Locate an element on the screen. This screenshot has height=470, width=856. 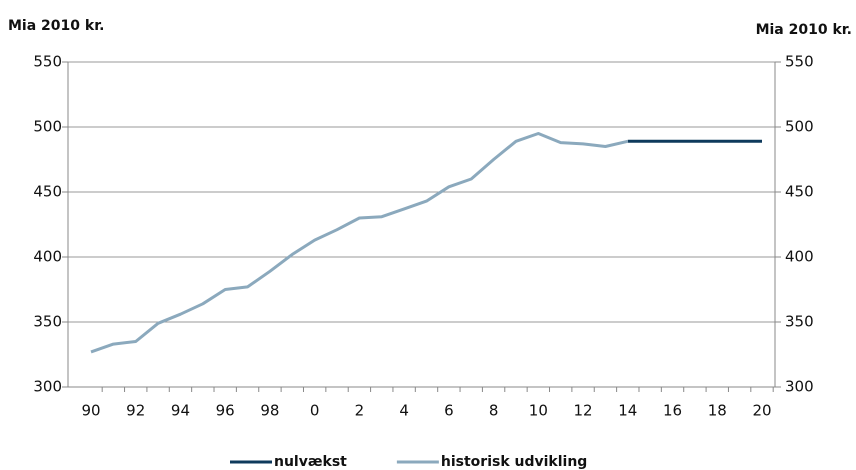
y2-tick-label: 500 is located at coordinates (799, 127).